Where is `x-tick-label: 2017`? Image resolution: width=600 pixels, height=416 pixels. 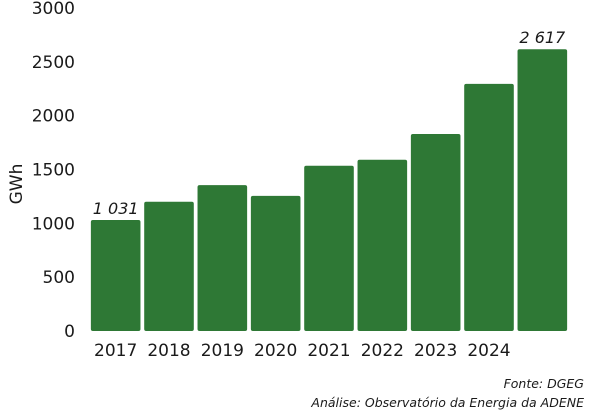
x-tick-label: 2017 is located at coordinates (115, 351).